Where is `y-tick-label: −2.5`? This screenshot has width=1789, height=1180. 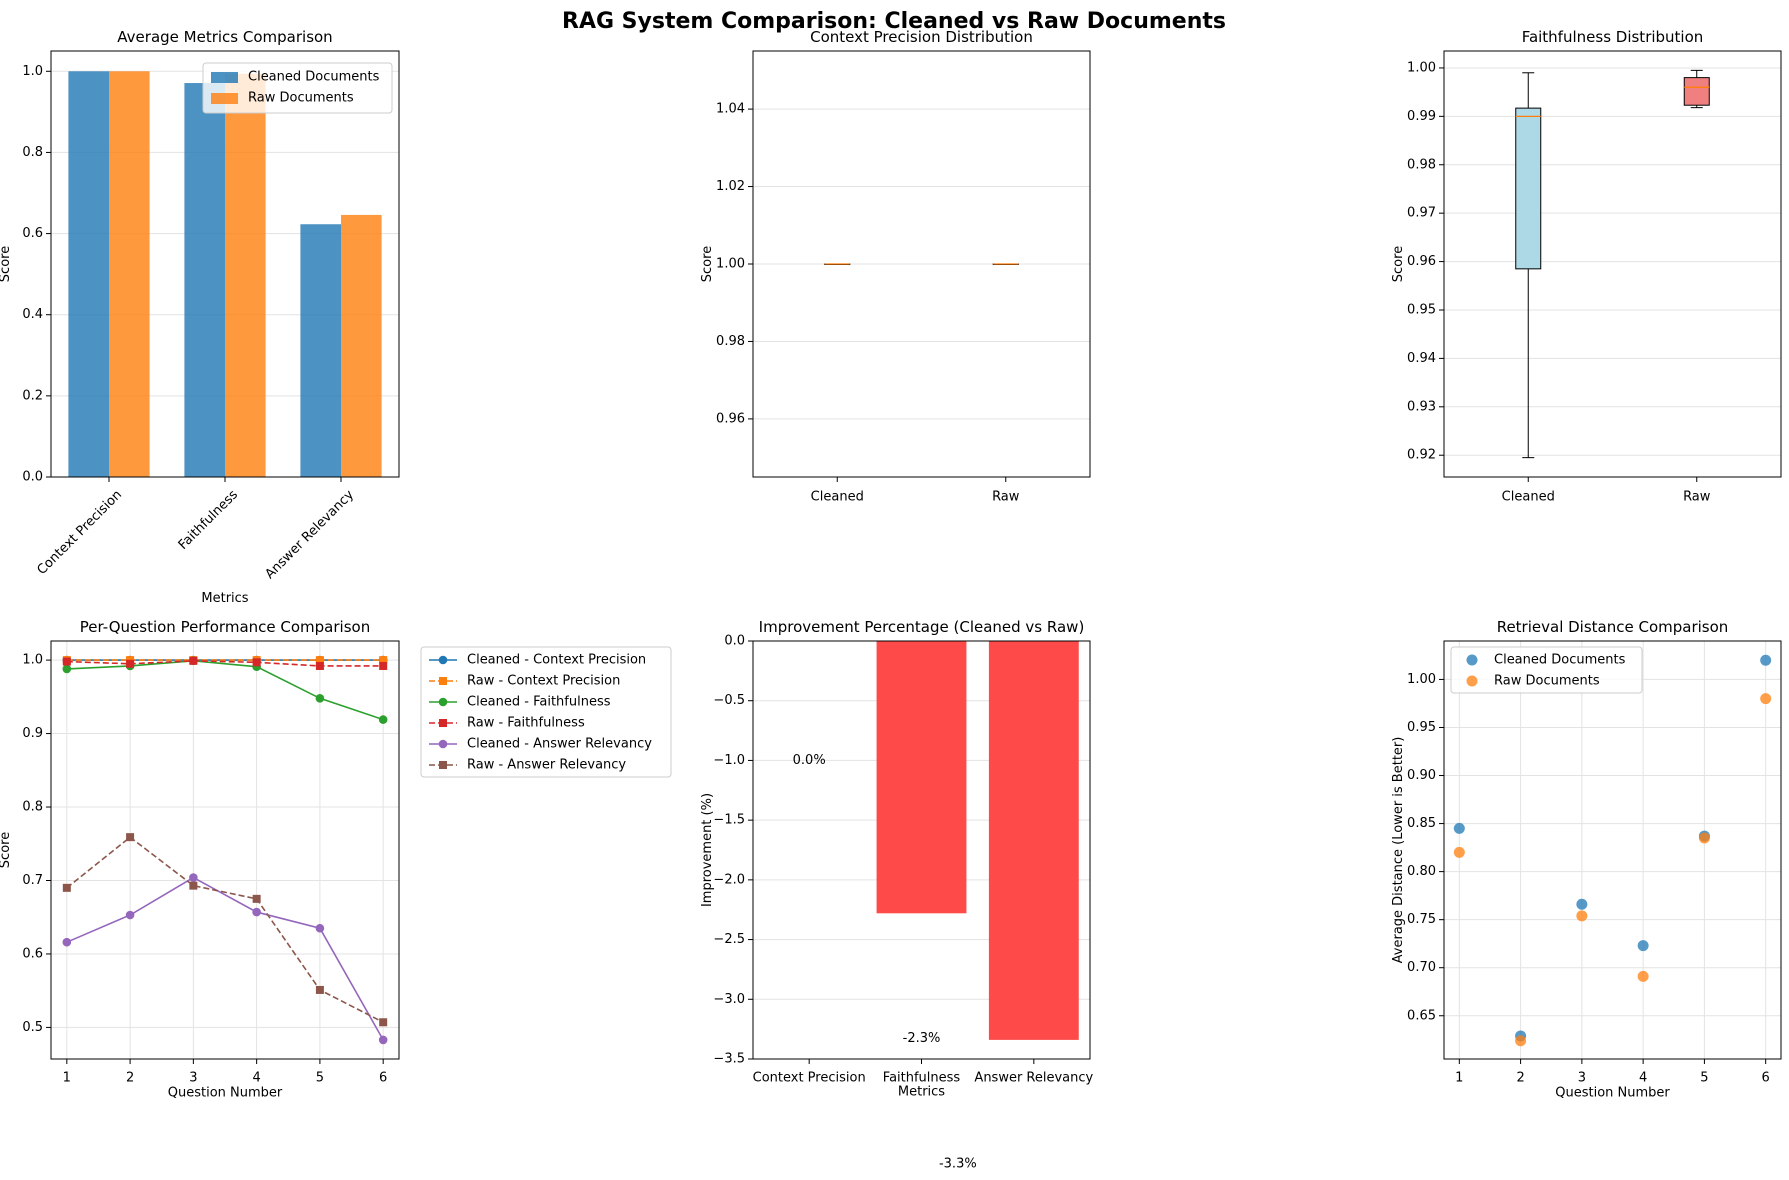
y-tick-label: −2.5 is located at coordinates (729, 939).